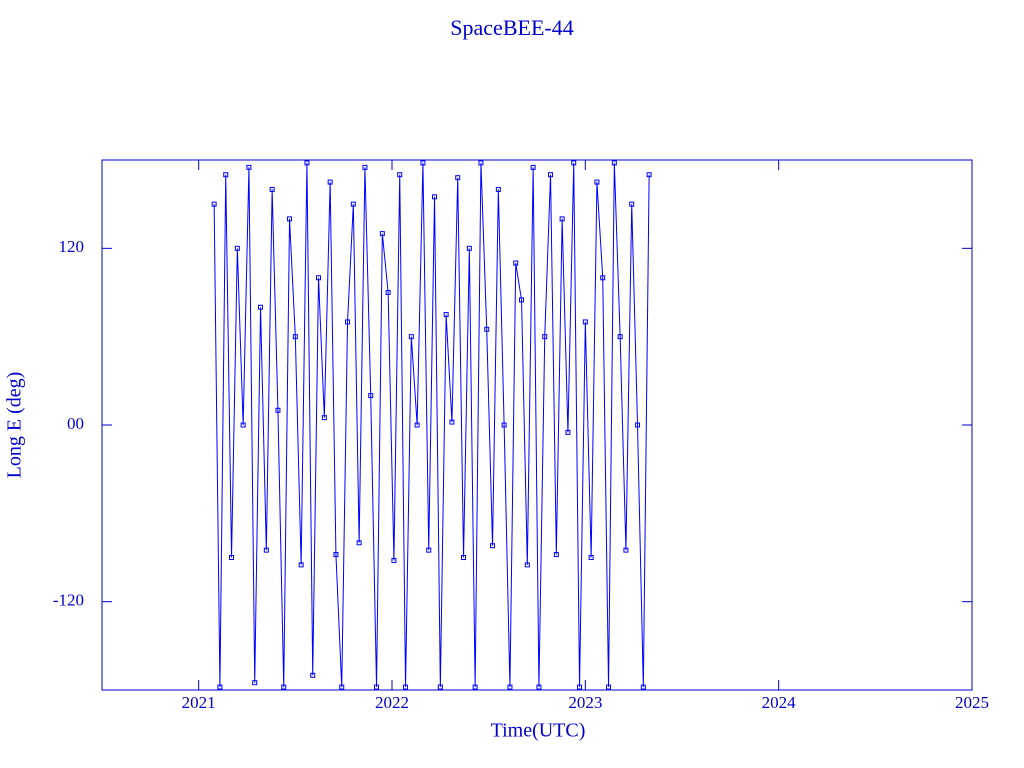  I want to click on x-tick-label: 2023, so click(585, 702).